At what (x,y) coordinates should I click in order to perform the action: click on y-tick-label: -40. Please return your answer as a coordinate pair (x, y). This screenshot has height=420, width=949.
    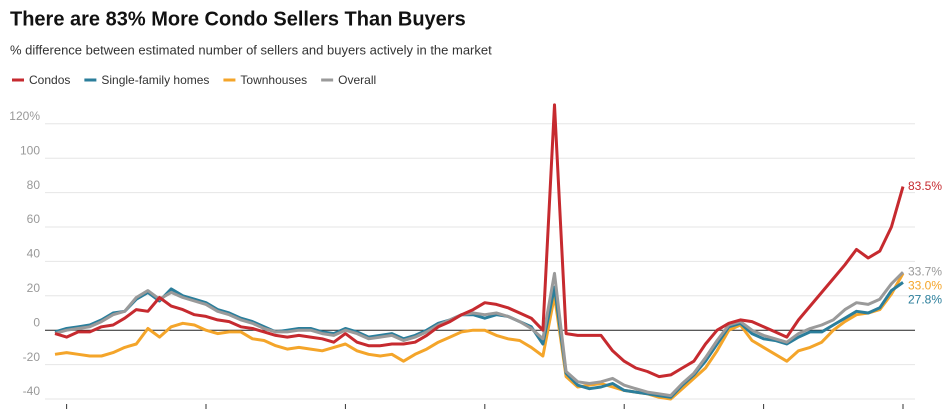
    Looking at the image, I should click on (32, 391).